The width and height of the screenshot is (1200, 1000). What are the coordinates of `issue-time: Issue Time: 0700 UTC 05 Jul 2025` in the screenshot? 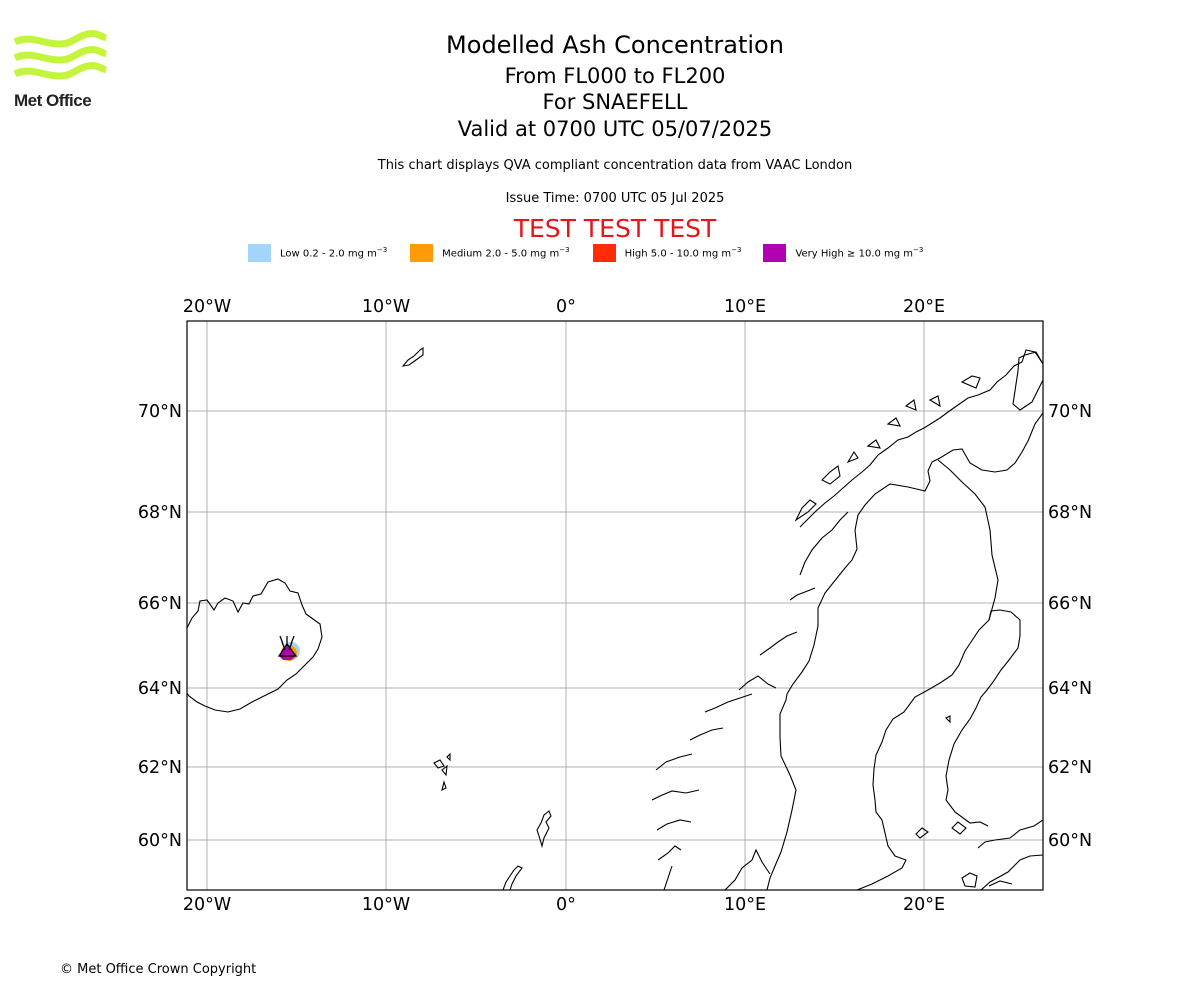 It's located at (615, 198).